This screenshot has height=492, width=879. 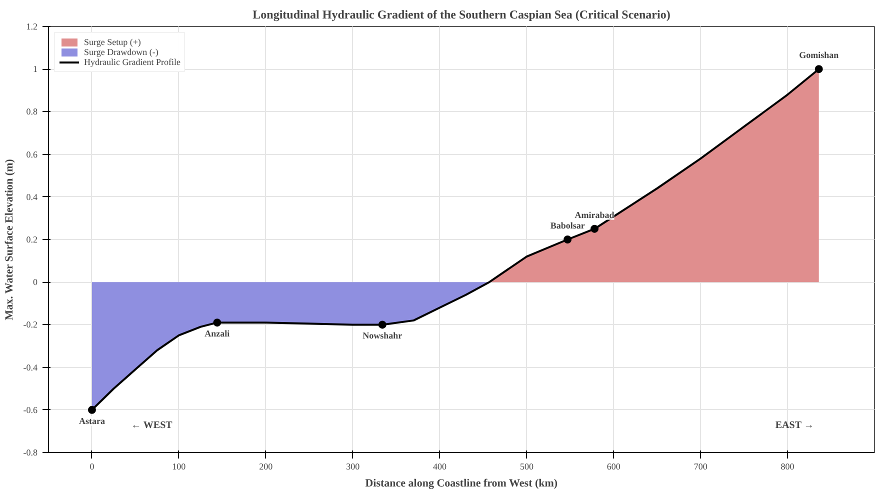 I want to click on y-tick-label: 0.4, so click(x=32, y=197).